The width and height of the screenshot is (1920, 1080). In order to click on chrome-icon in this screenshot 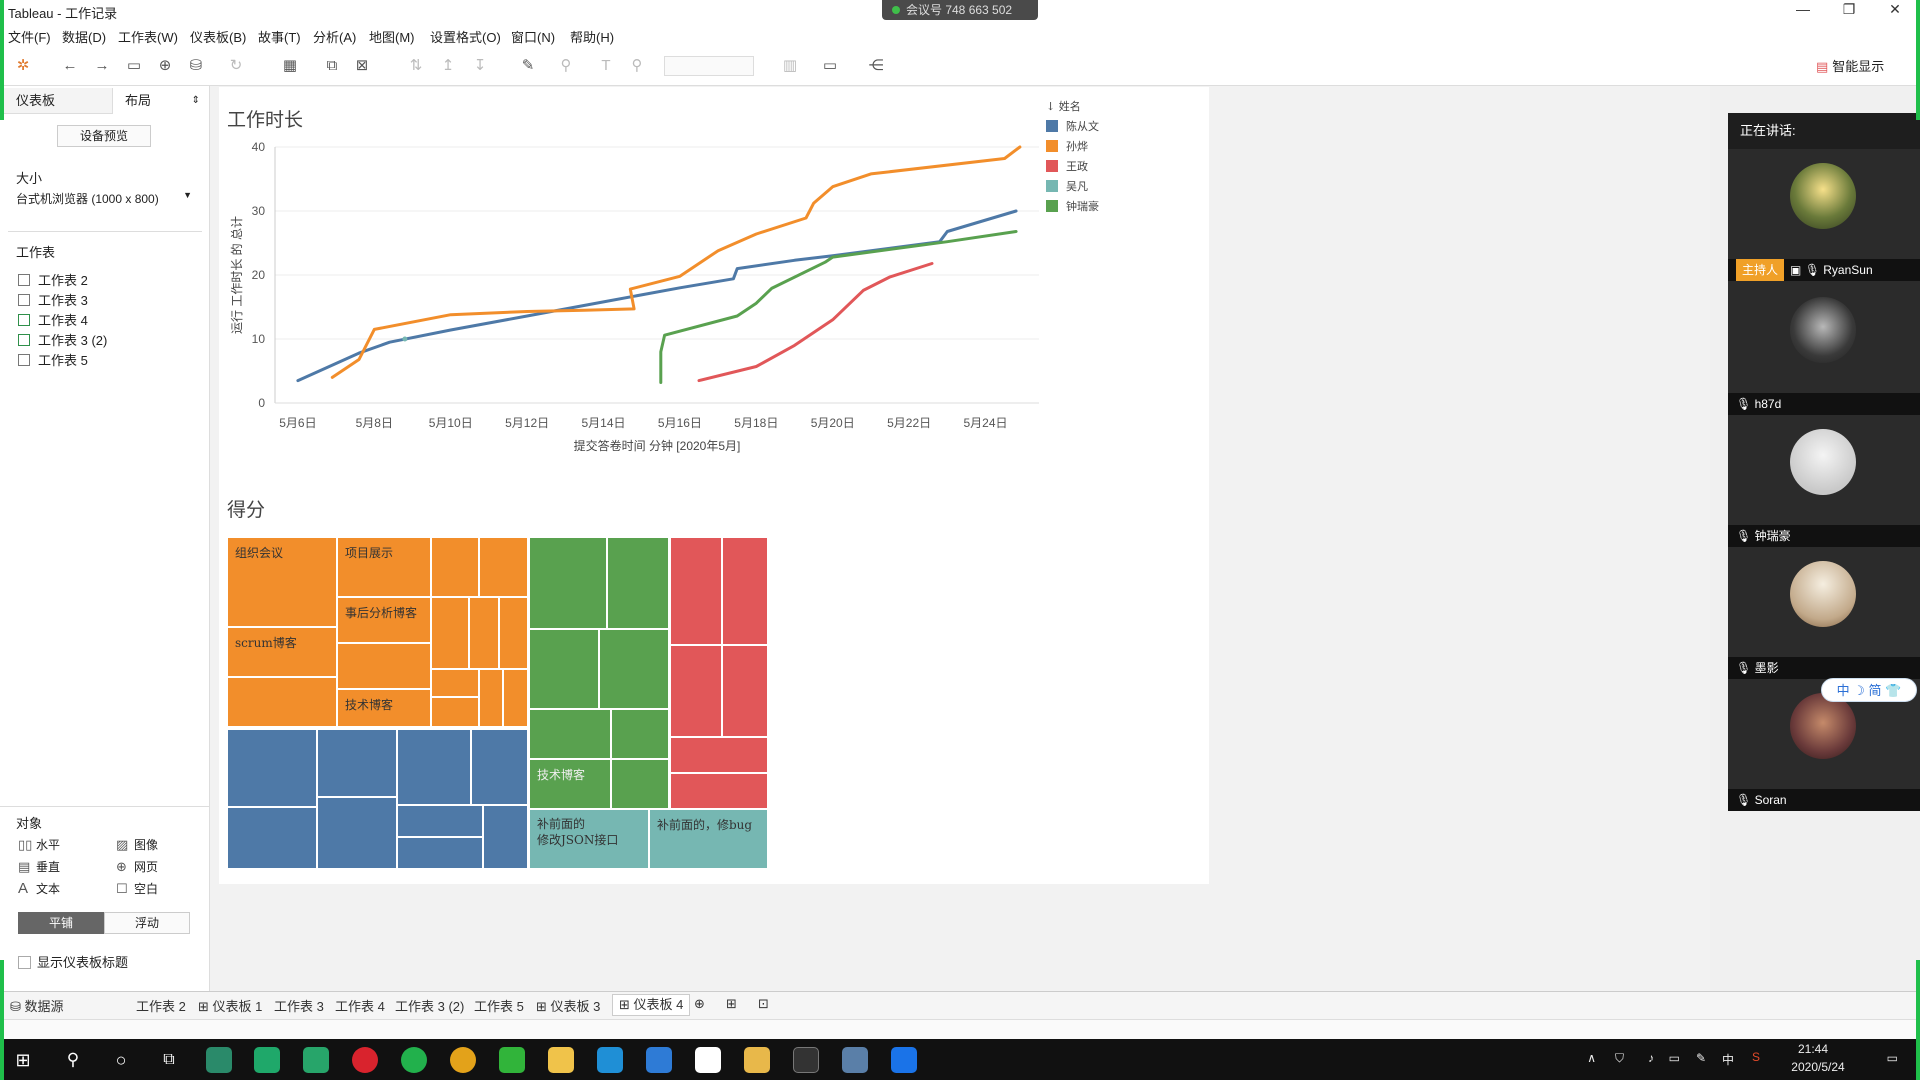, I will do `click(463, 1060)`.